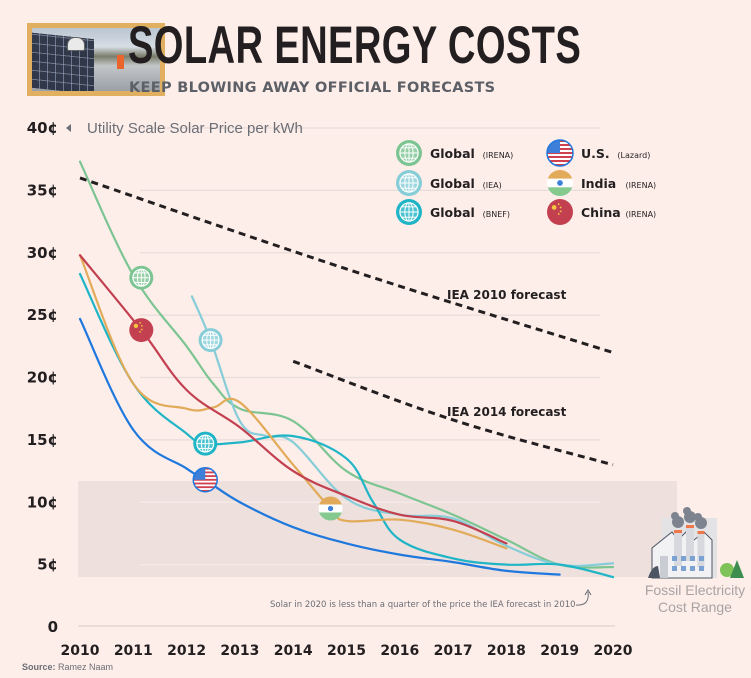 The width and height of the screenshot is (751, 678). What do you see at coordinates (560, 153) in the screenshot?
I see `us-flag-icon` at bounding box center [560, 153].